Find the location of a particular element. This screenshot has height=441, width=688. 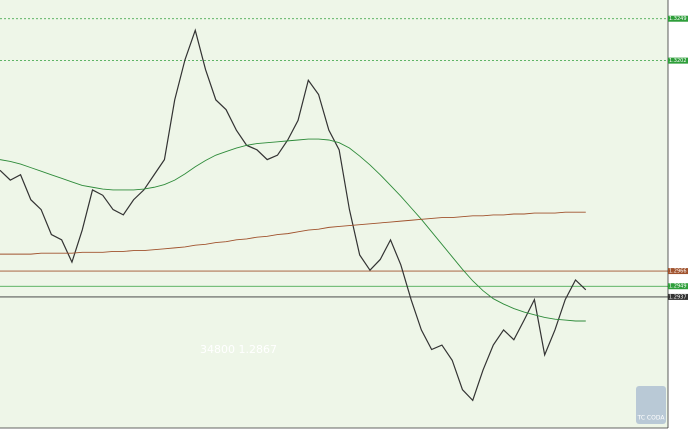

level-label: 1.2937 is located at coordinates (678, 297).